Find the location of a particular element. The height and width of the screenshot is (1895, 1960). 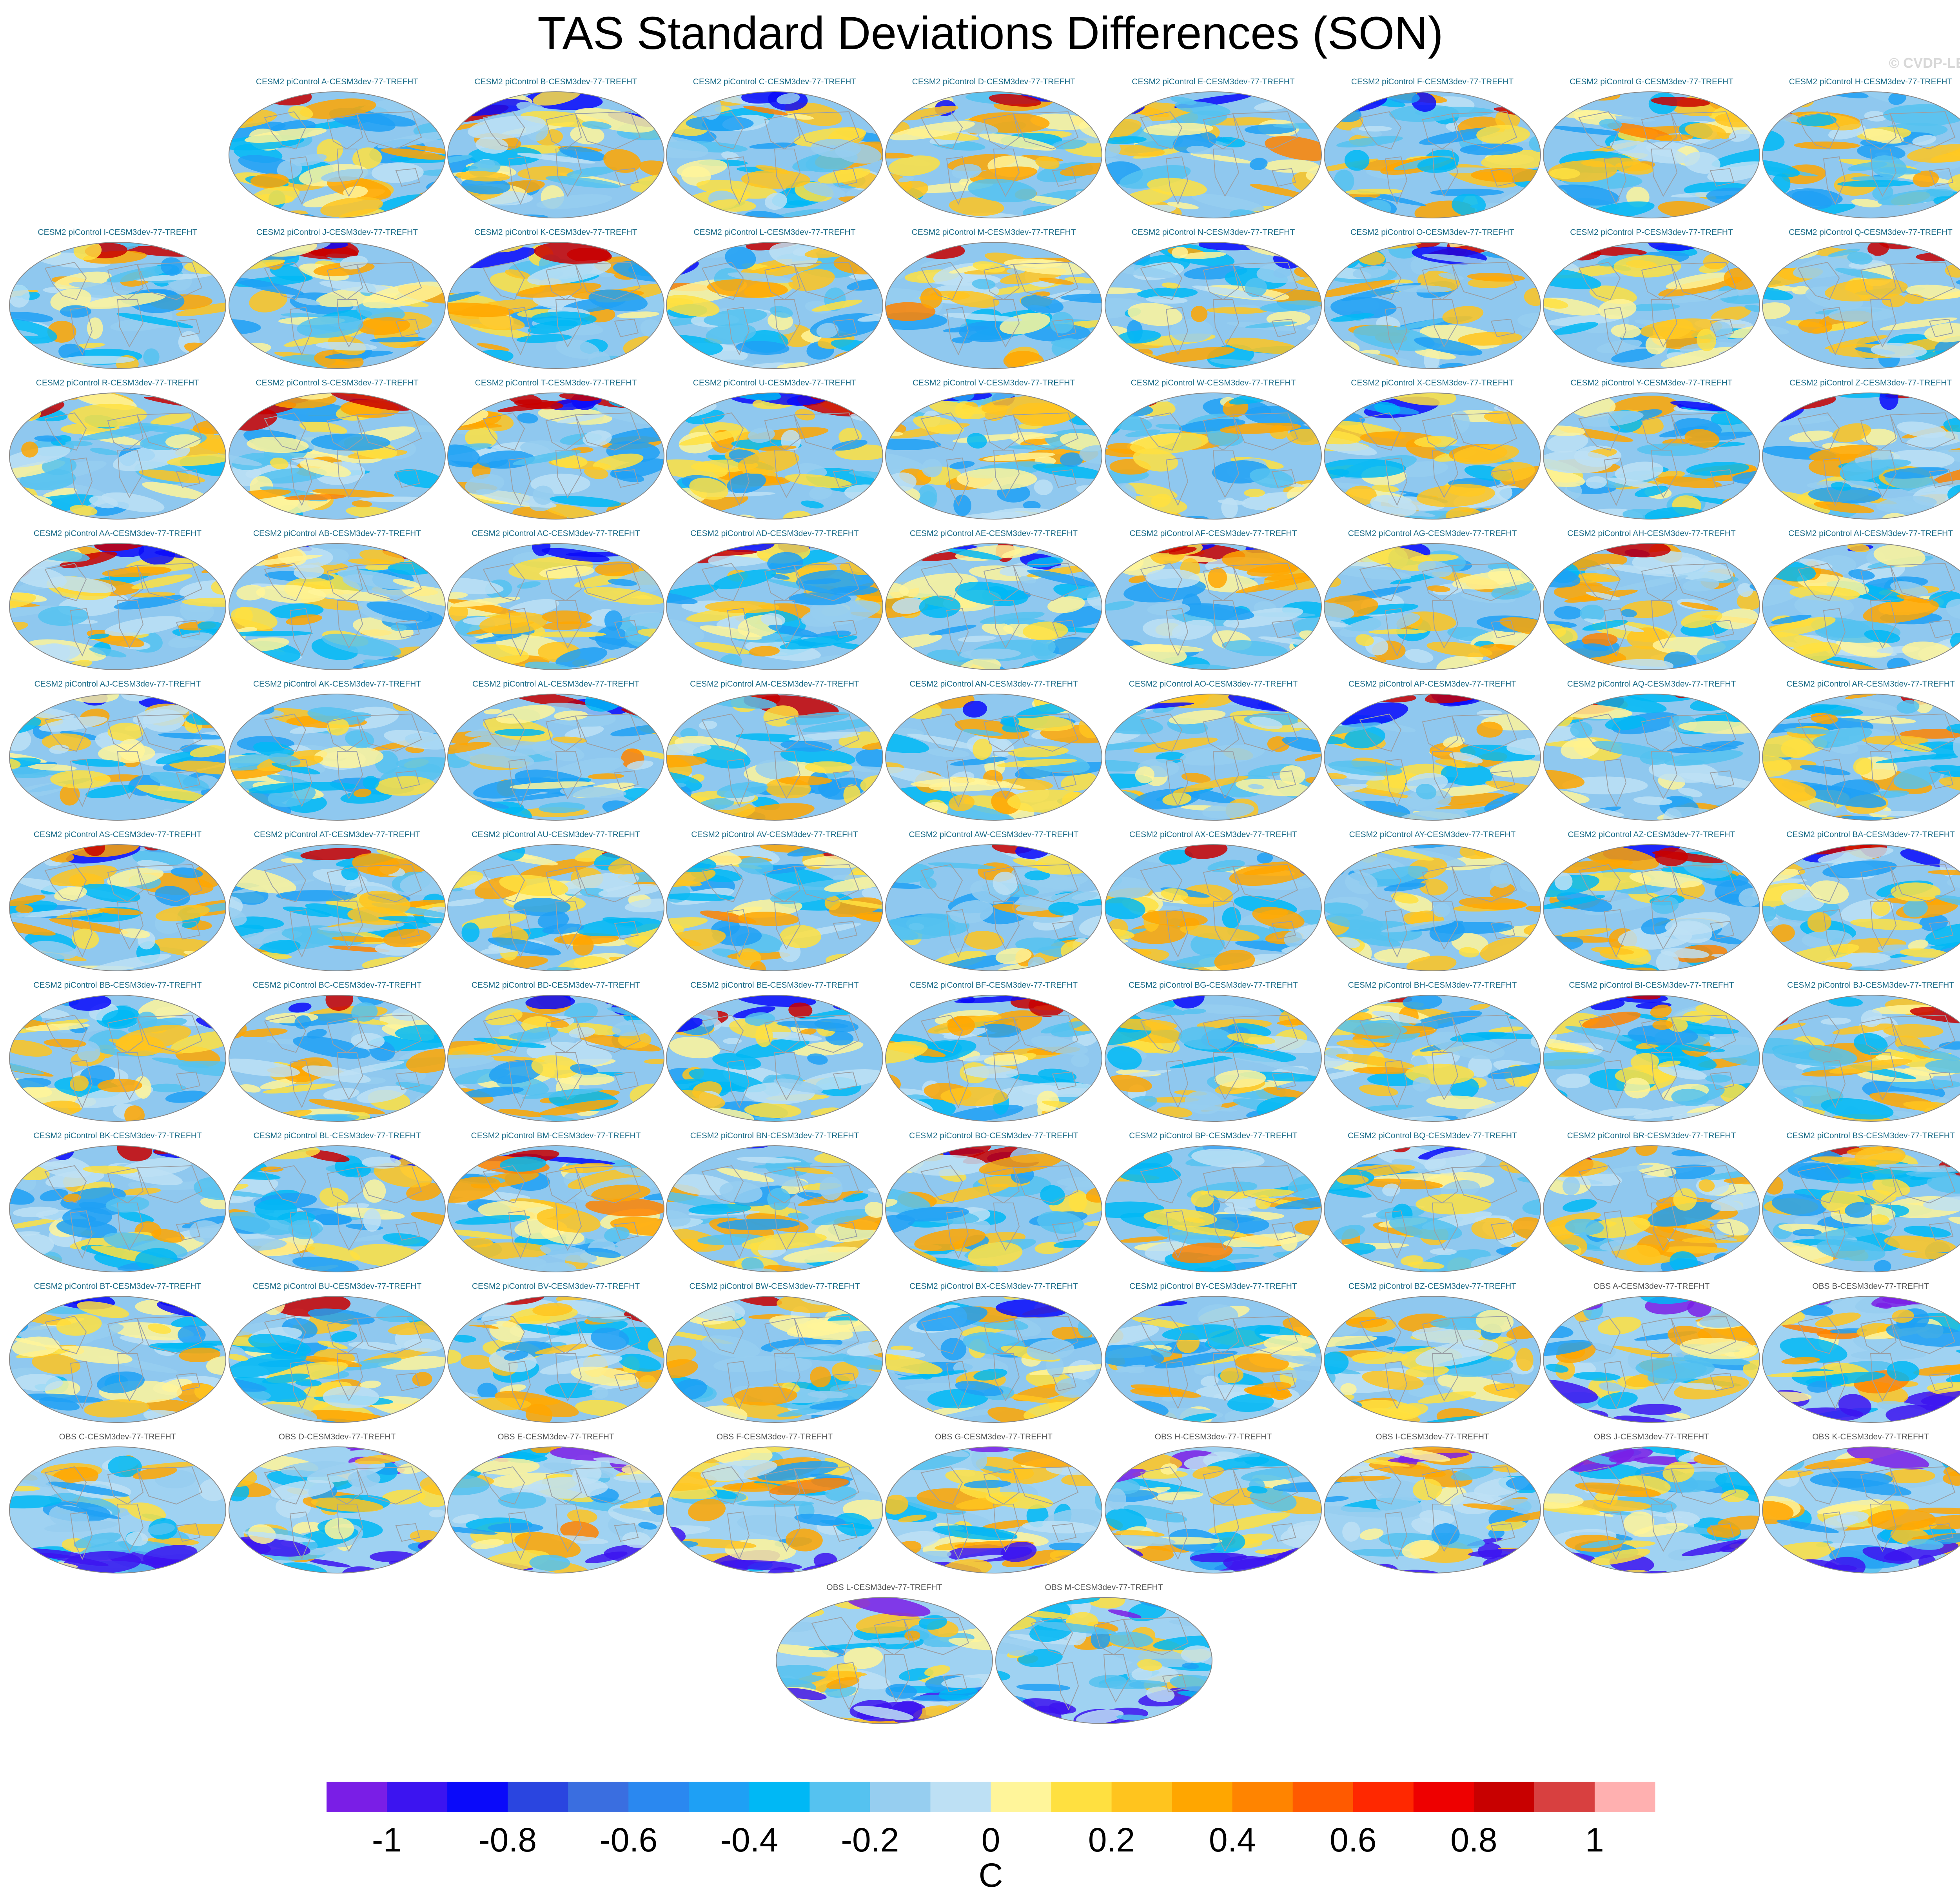

map-panel: CESM2 piControl AW-CESM3dev-77-TREFHT is located at coordinates (993, 902).